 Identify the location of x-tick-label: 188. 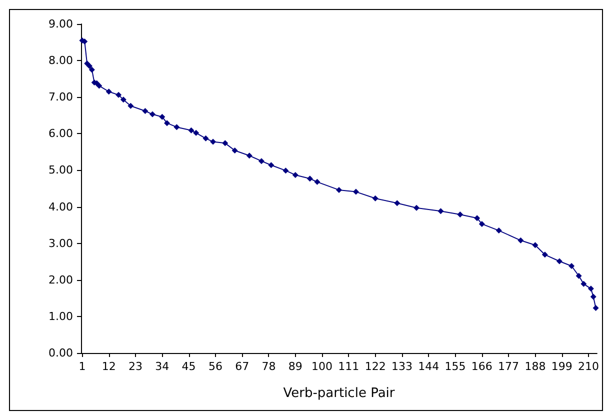
(535, 366).